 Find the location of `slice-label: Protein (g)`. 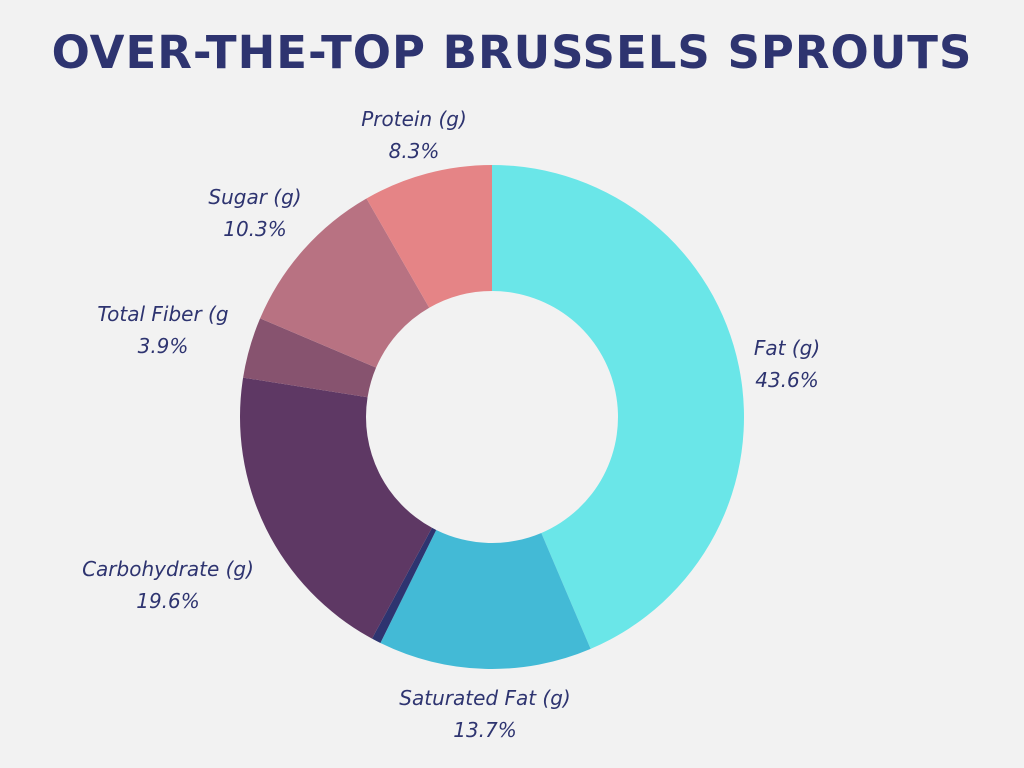

slice-label: Protein (g) is located at coordinates (414, 119).